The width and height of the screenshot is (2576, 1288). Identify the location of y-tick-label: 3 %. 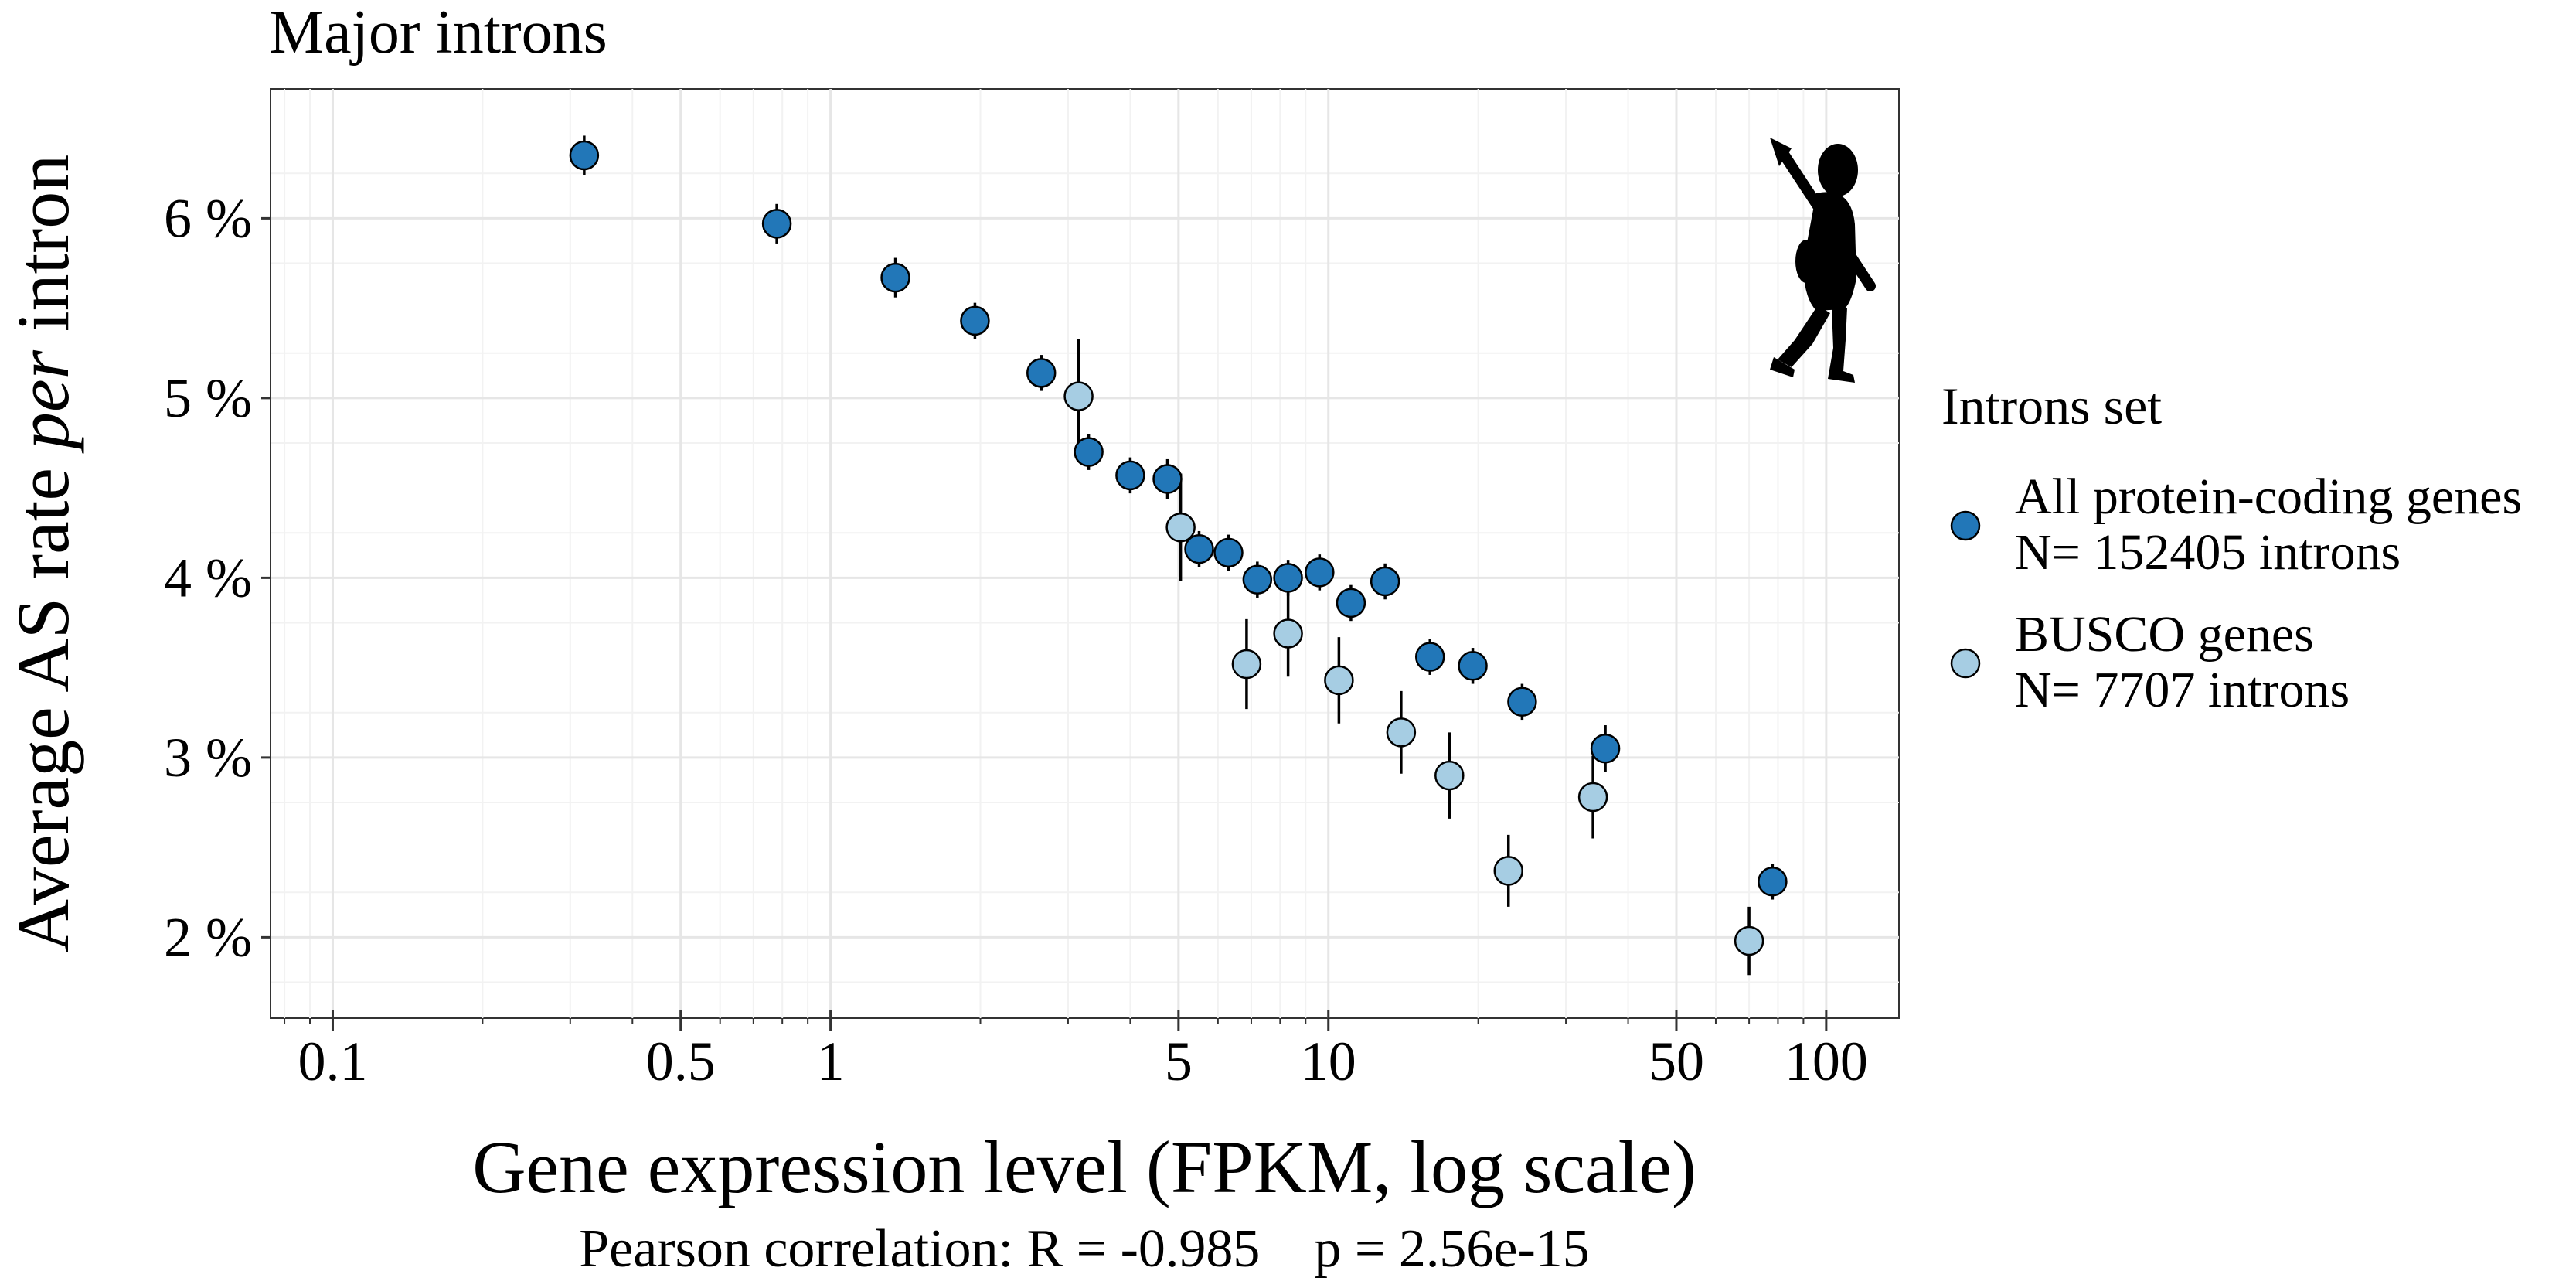
(208, 758).